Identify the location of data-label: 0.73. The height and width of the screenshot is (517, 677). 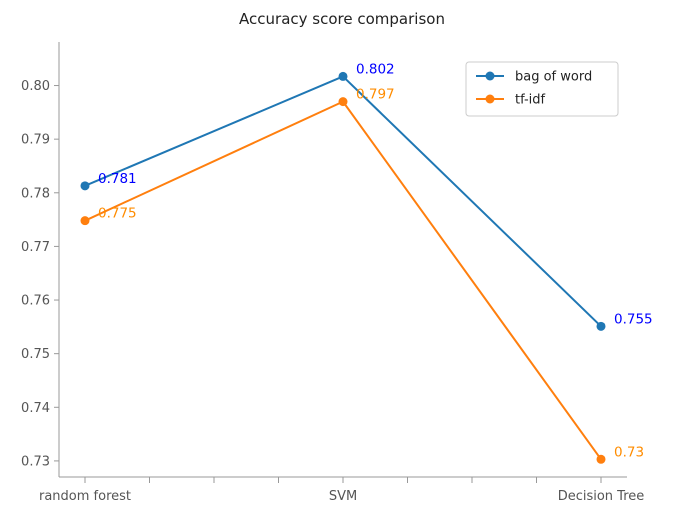
(629, 452).